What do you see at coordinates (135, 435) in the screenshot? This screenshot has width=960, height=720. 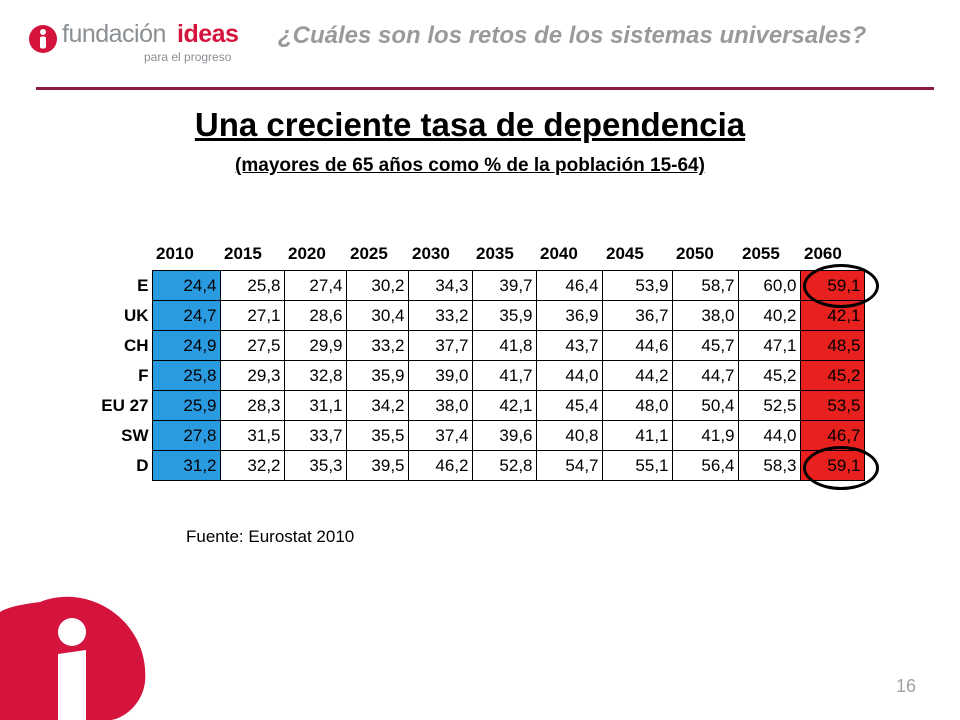 I see `row-label: SW` at bounding box center [135, 435].